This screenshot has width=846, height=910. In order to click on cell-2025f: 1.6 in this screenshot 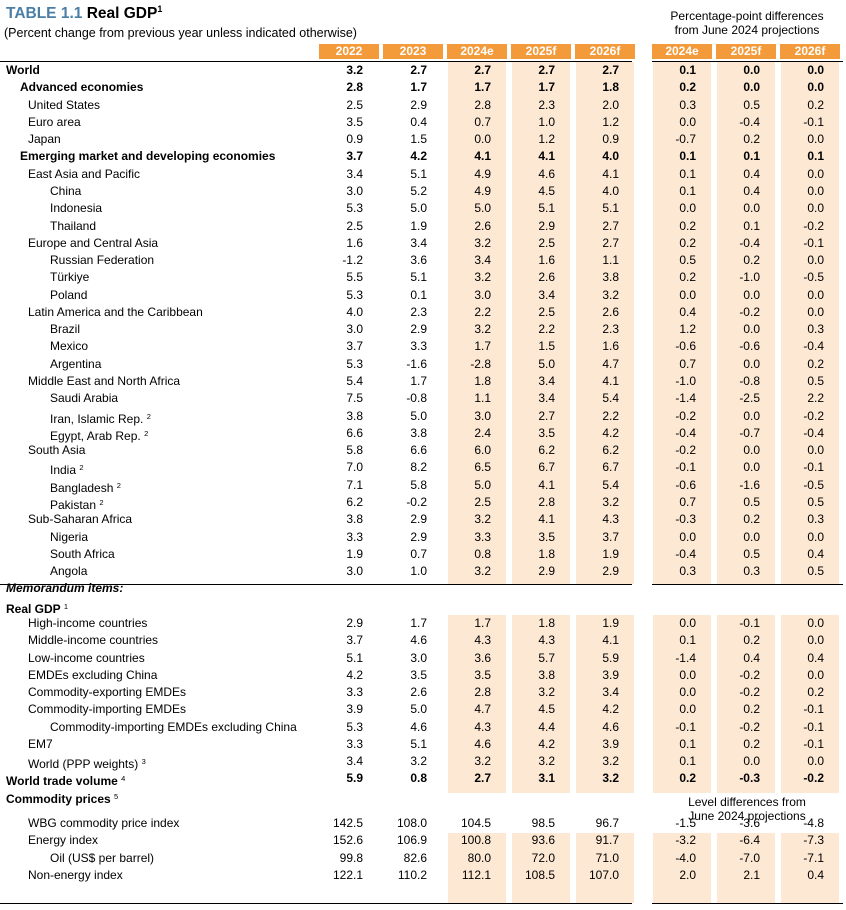, I will do `click(546, 260)`.